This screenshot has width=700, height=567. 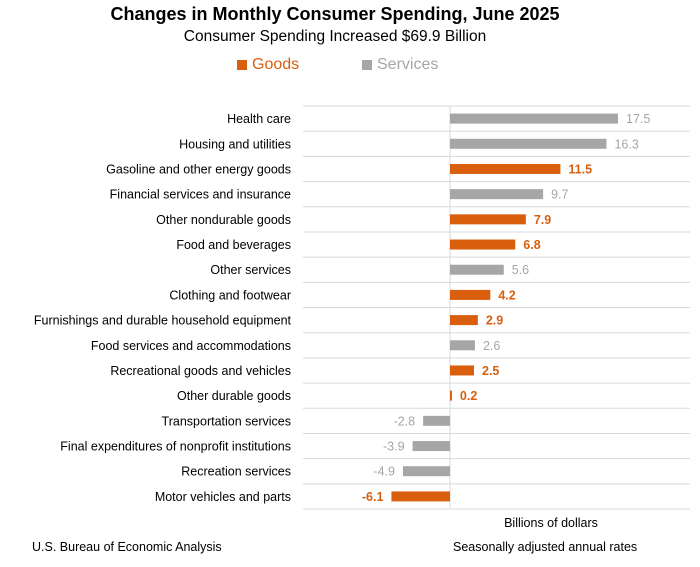 I want to click on legend-label-services: Services, so click(x=408, y=64).